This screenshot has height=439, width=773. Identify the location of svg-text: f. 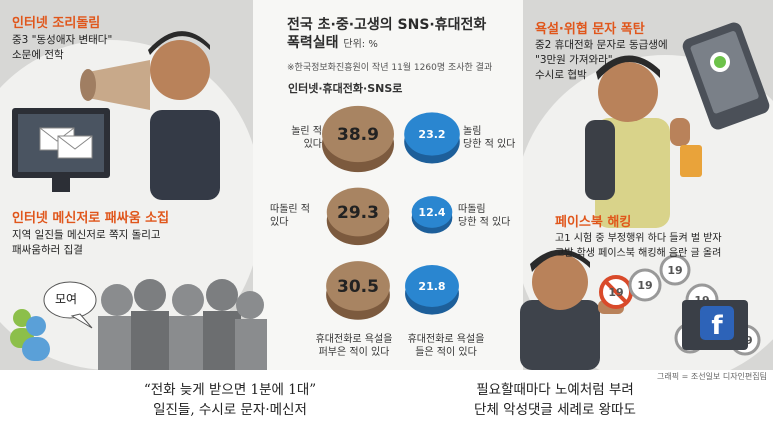
(717, 326).